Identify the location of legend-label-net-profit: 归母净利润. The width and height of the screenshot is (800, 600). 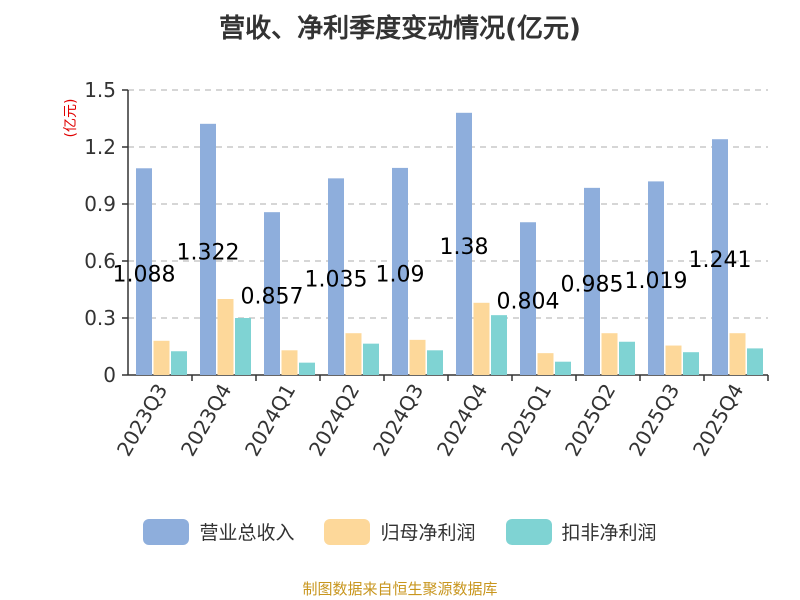
(428, 533).